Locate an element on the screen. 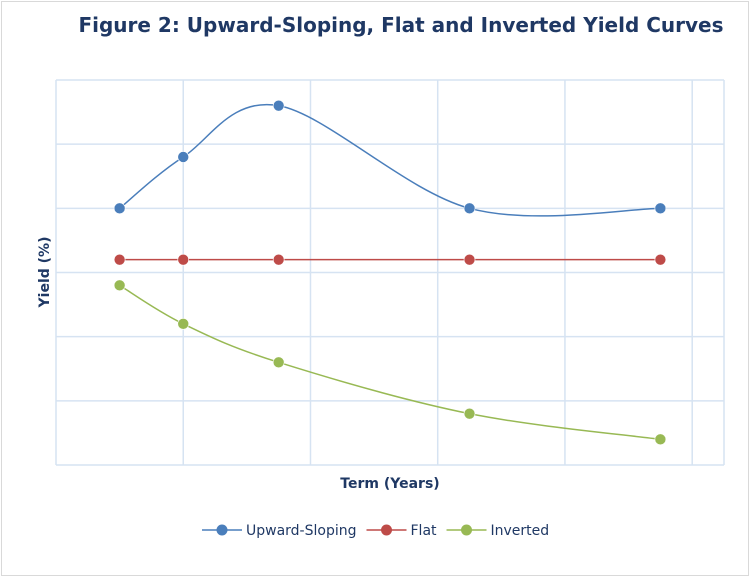 This screenshot has height=579, width=752. legend-label: Inverted is located at coordinates (520, 531).